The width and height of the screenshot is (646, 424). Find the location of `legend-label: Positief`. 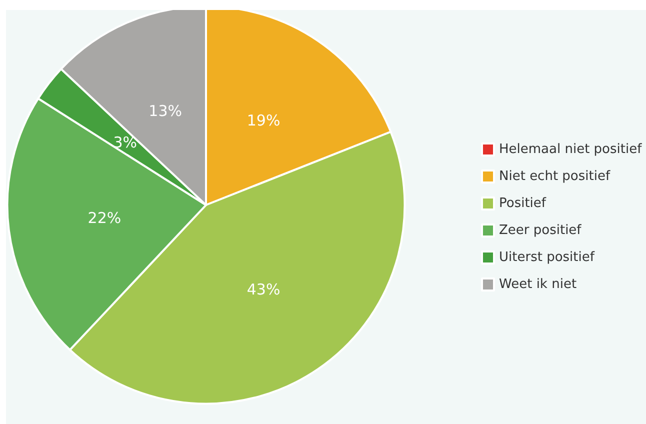

legend-label: Positief is located at coordinates (522, 203).